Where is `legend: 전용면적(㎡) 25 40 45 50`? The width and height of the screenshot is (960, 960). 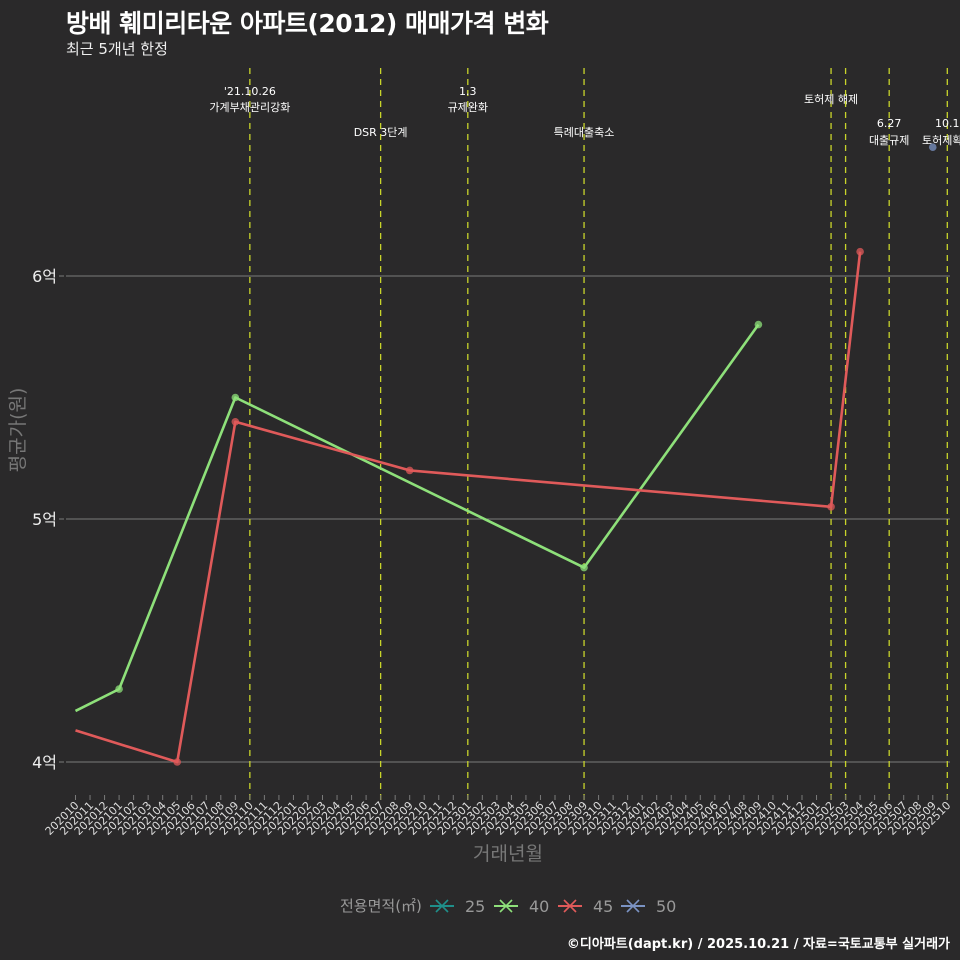
legend: 전용면적(㎡) 25 40 45 50 is located at coordinates (508, 906).